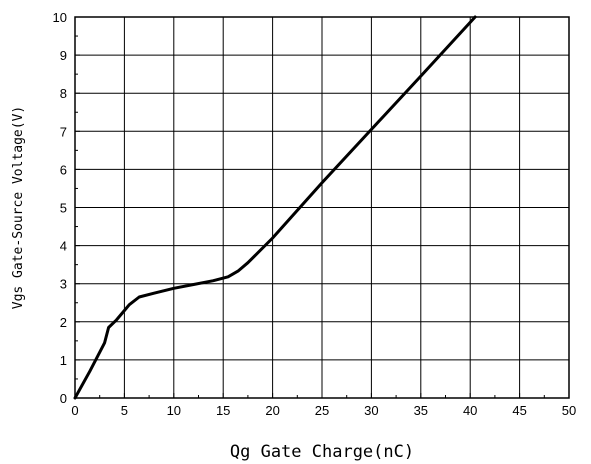  Describe the element at coordinates (63, 360) in the screenshot. I see `y-tick-label: 1` at that location.